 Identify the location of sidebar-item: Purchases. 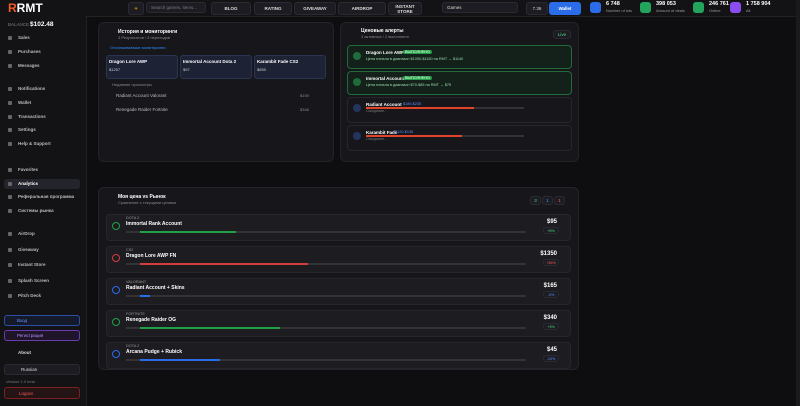
(29, 51).